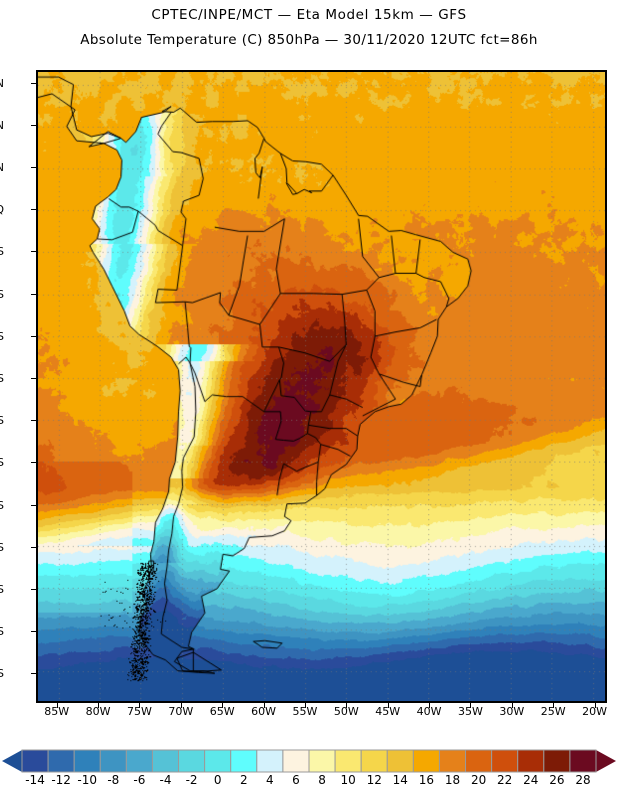  I want to click on lon-tick-50W: 50W, so click(346, 711).